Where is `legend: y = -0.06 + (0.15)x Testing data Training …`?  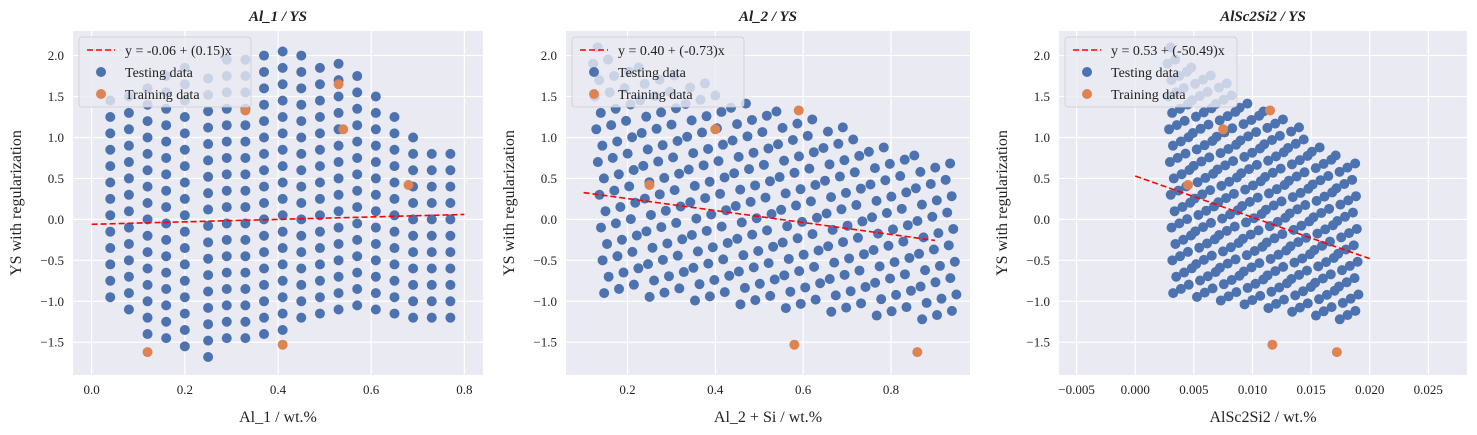 legend: y = -0.06 + (0.15)x Testing data Training … is located at coordinates (165, 72).